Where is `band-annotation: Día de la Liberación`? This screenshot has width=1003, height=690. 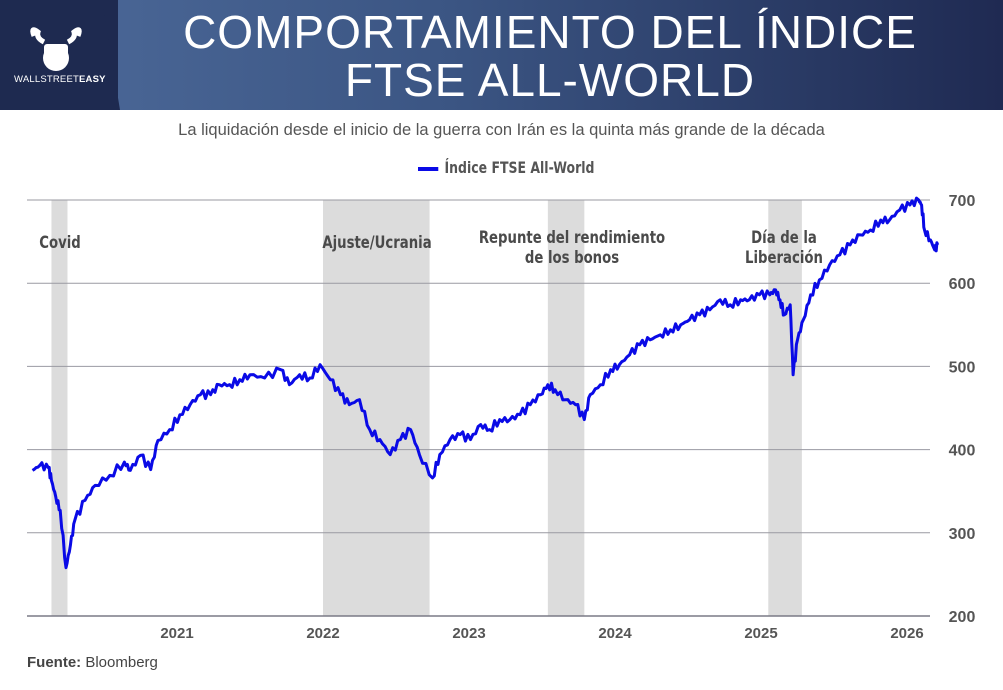
band-annotation: Día de la Liberación is located at coordinates (784, 247).